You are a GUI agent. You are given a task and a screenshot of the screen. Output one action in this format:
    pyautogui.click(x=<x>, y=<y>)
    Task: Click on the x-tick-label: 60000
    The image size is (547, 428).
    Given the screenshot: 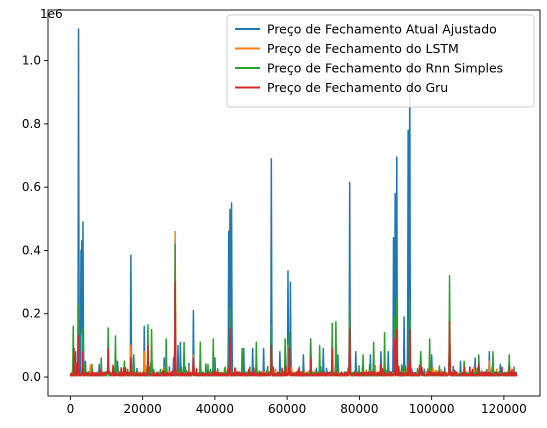 What is the action you would take?
    pyautogui.click(x=287, y=409)
    